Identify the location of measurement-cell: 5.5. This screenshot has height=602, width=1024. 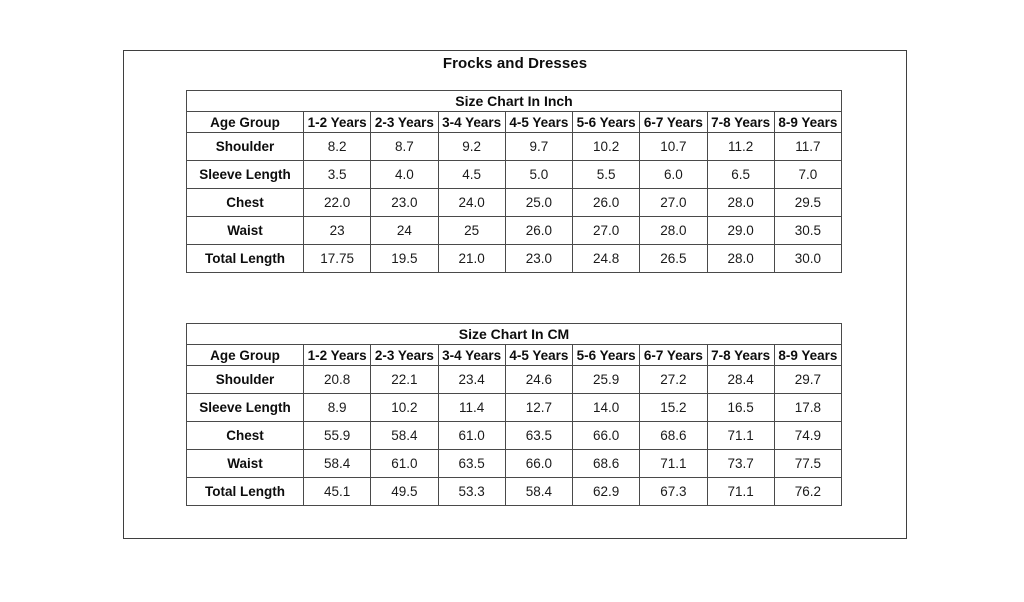
(606, 174).